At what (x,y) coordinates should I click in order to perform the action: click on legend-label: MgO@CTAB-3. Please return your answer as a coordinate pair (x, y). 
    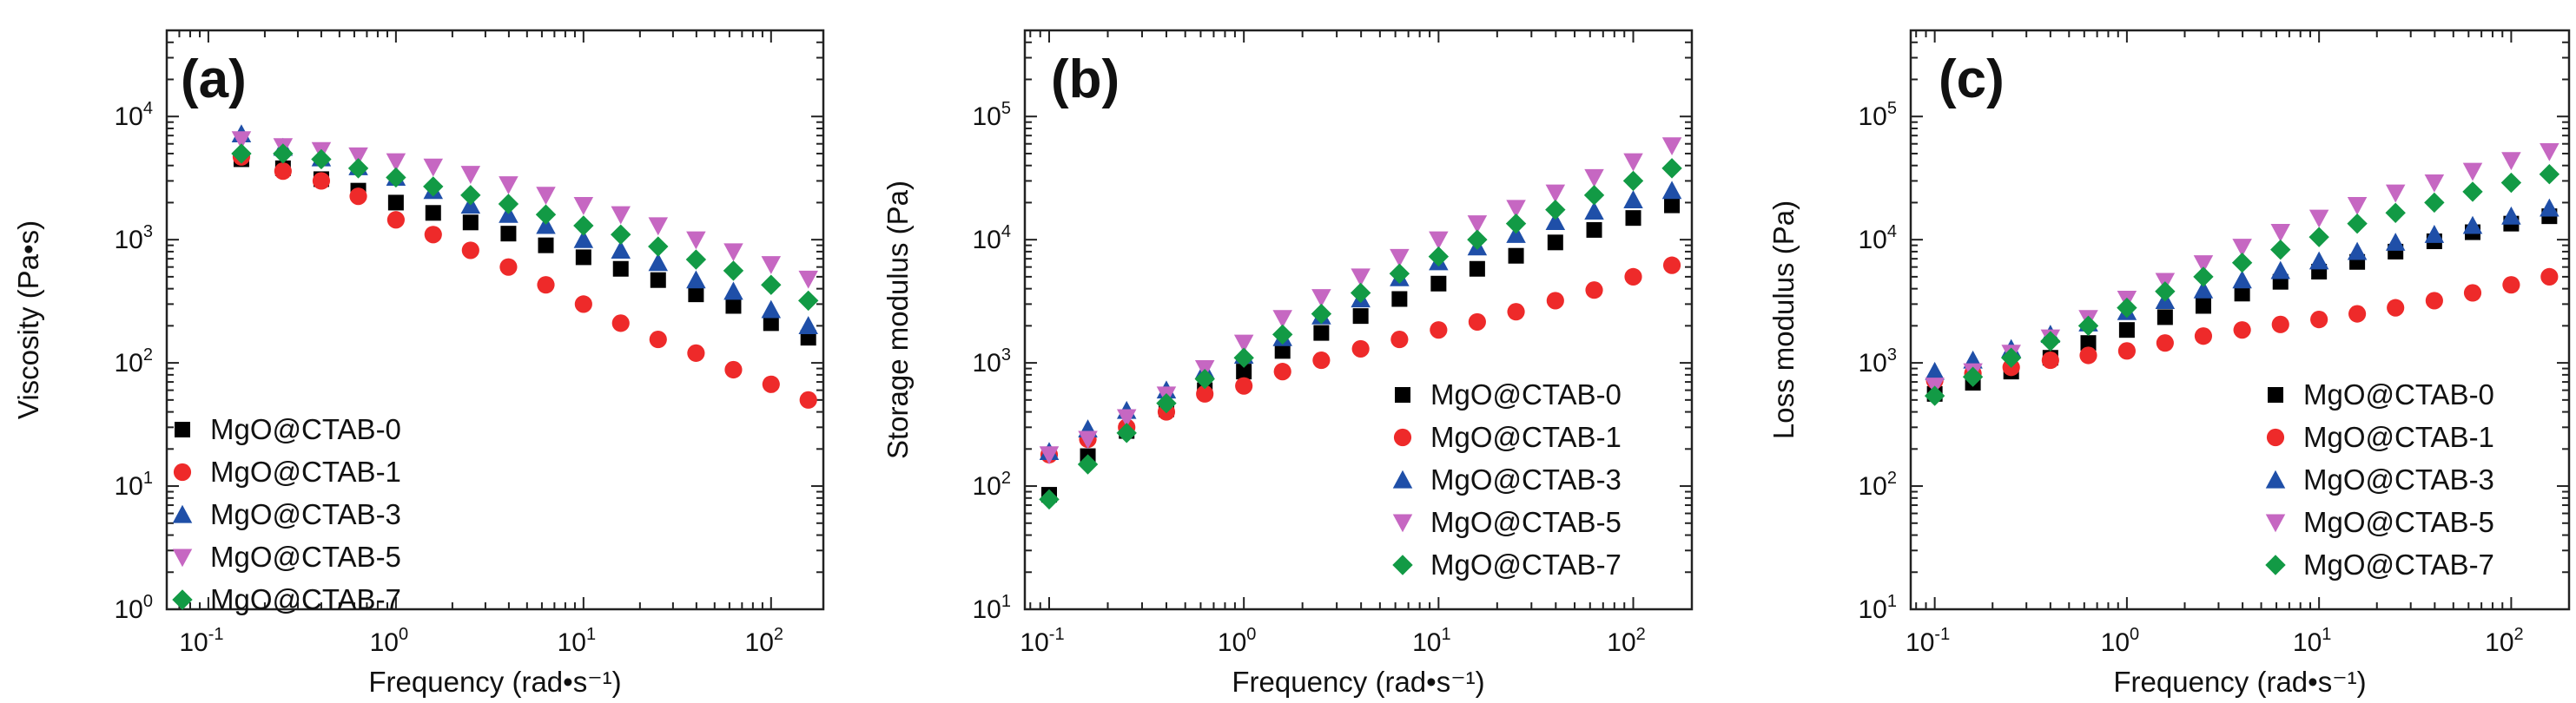
    Looking at the image, I should click on (2399, 480).